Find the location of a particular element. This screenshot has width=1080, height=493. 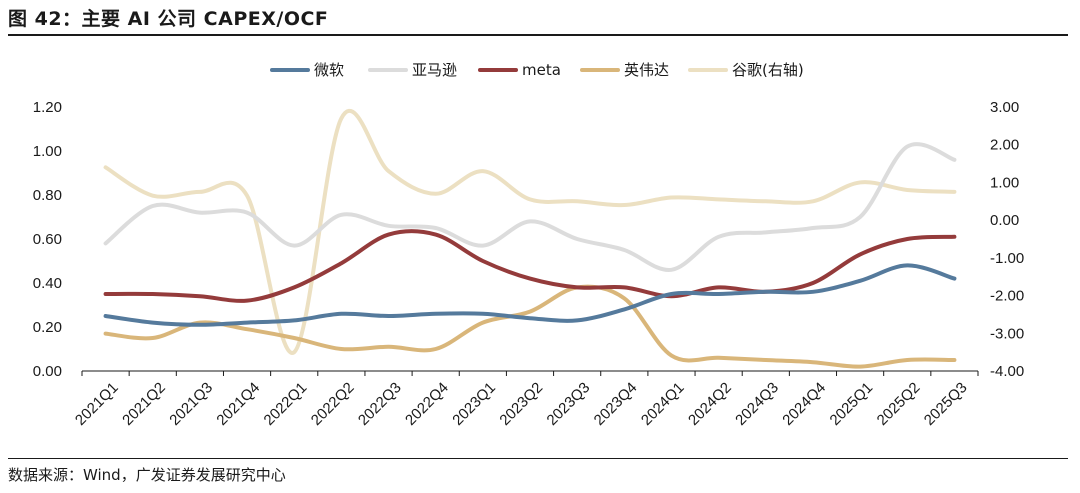

x-tick-label: 2021Q1 is located at coordinates (97, 404).